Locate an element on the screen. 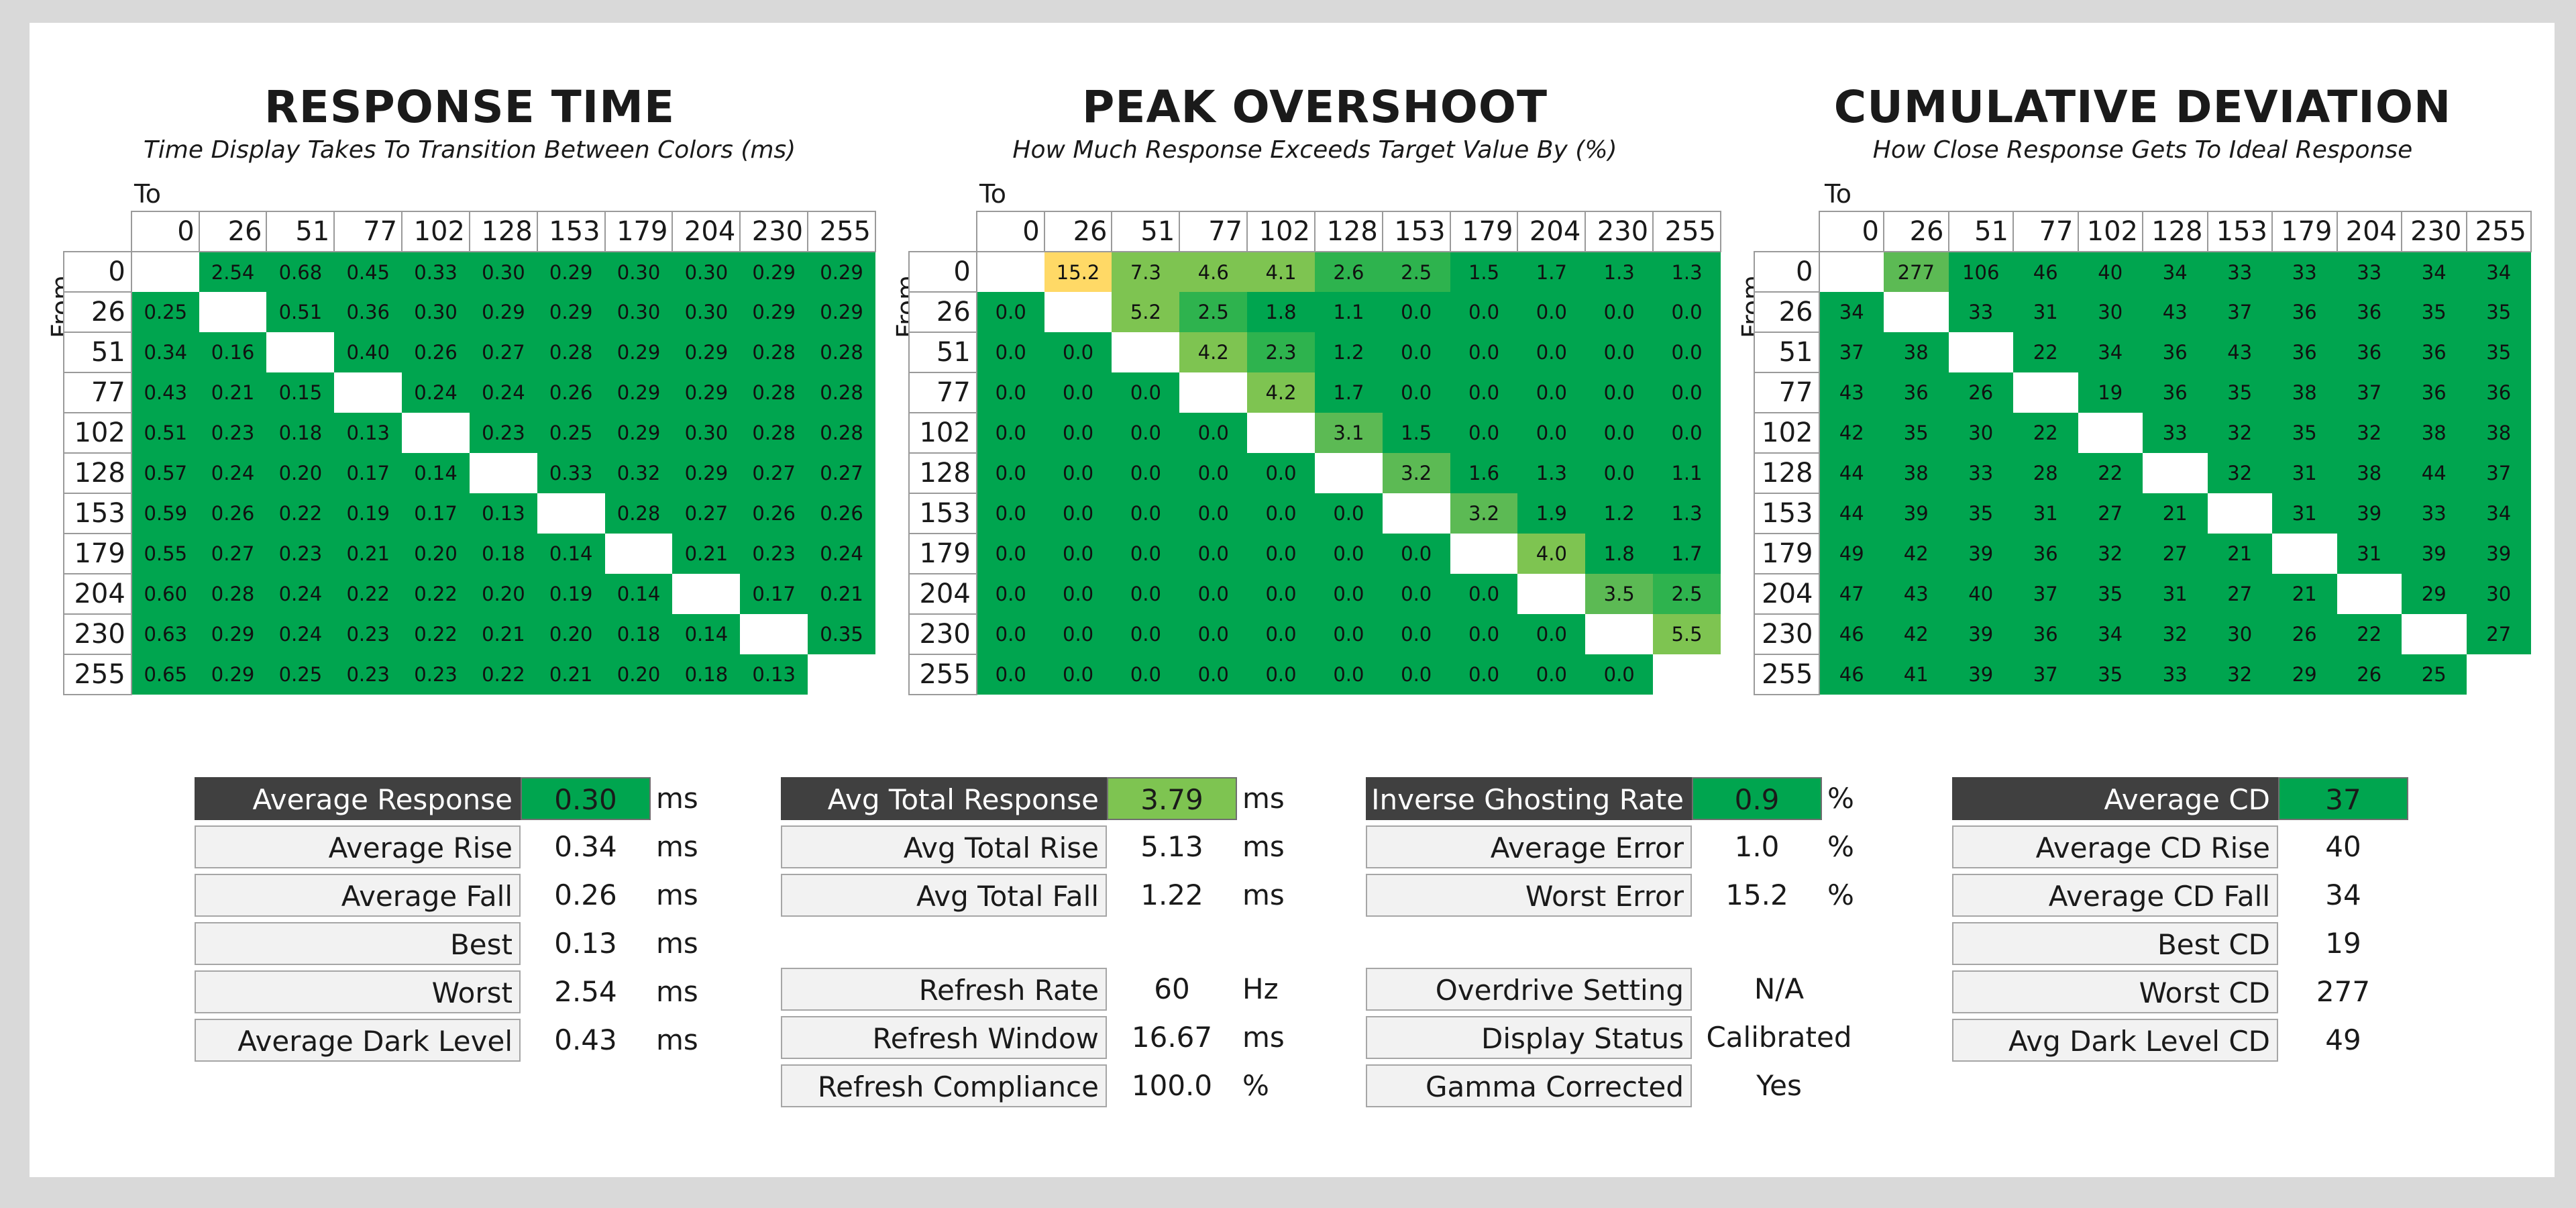 The image size is (2576, 1208). heatmap-cell: 41 is located at coordinates (1916, 674).